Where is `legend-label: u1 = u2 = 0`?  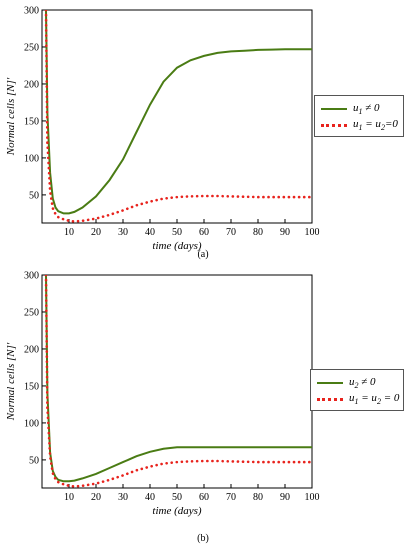
legend-label: u1 = u2 = 0 is located at coordinates (374, 399).